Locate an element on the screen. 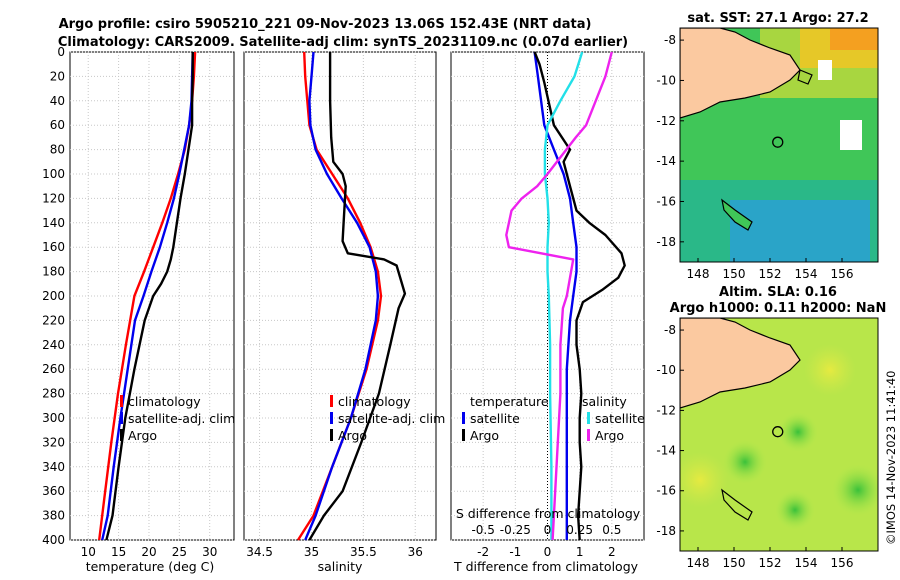 The image size is (900, 580). x-tick-label: 35 is located at coordinates (311, 552).